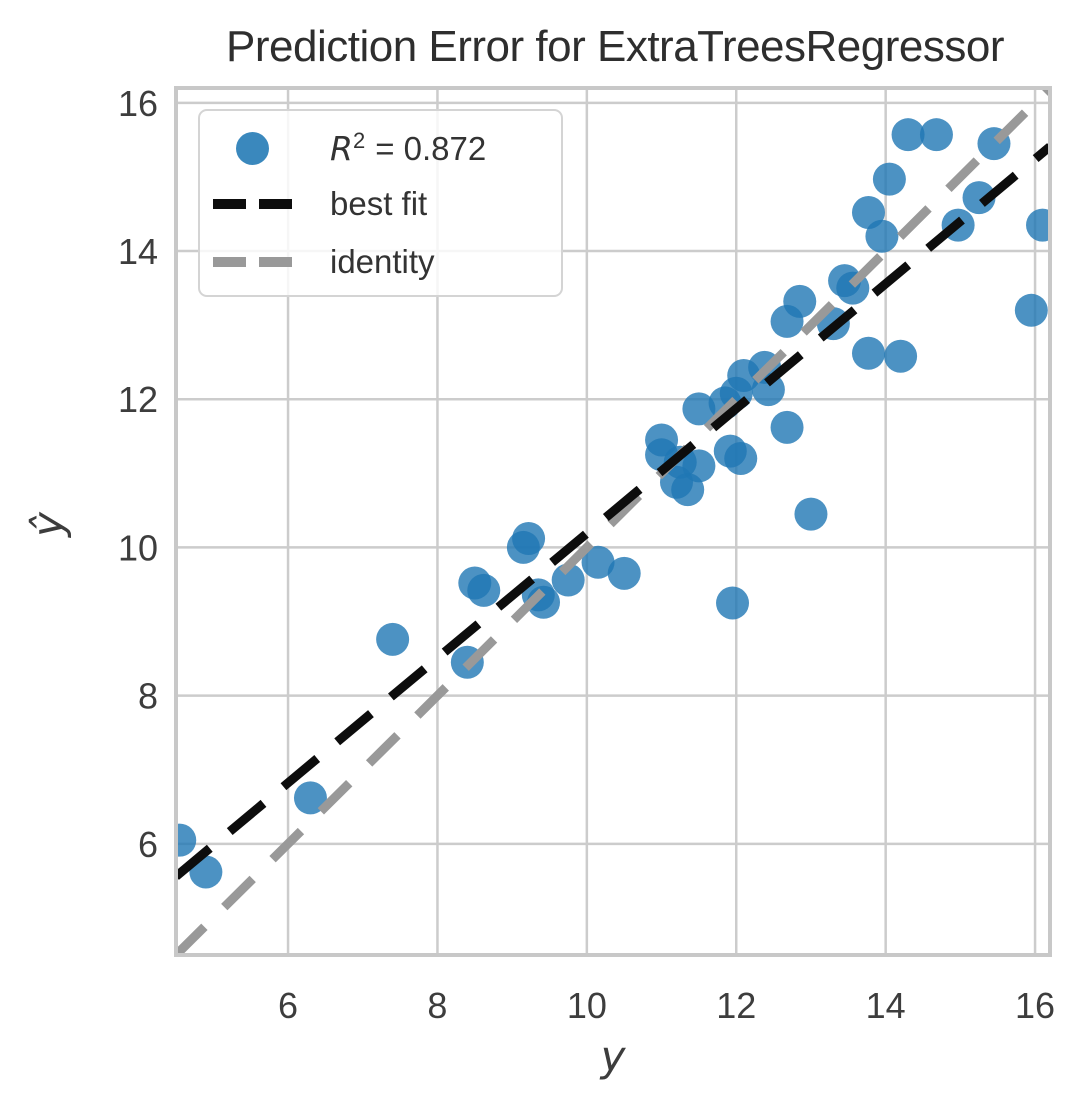 This screenshot has height=1110, width=1090. What do you see at coordinates (1035, 1005) in the screenshot?
I see `x-tick-label: 16` at bounding box center [1035, 1005].